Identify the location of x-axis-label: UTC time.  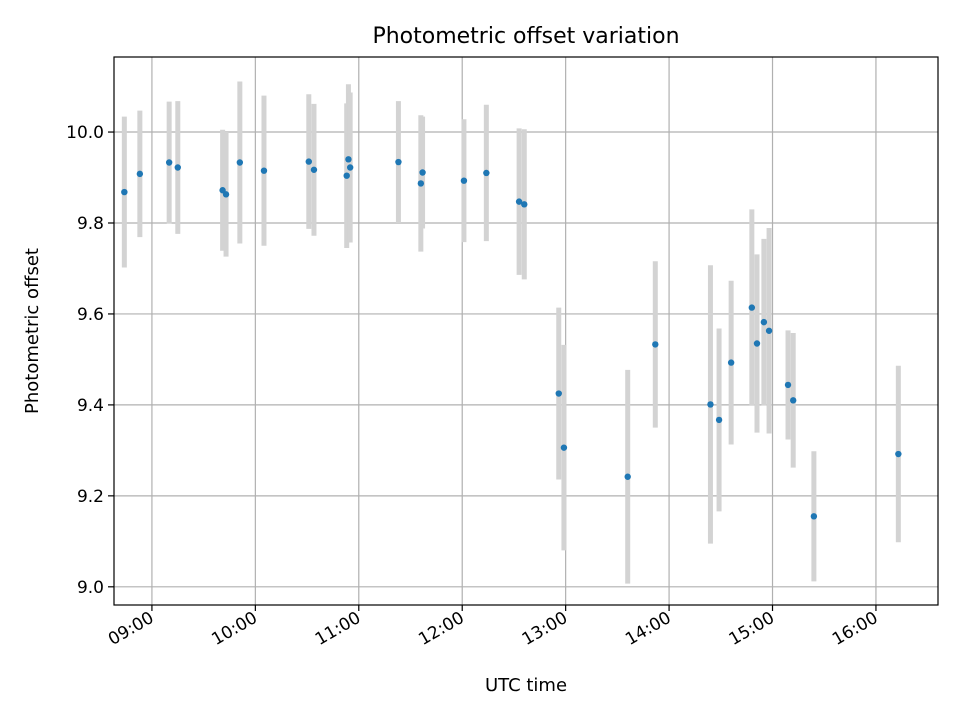
(526, 685).